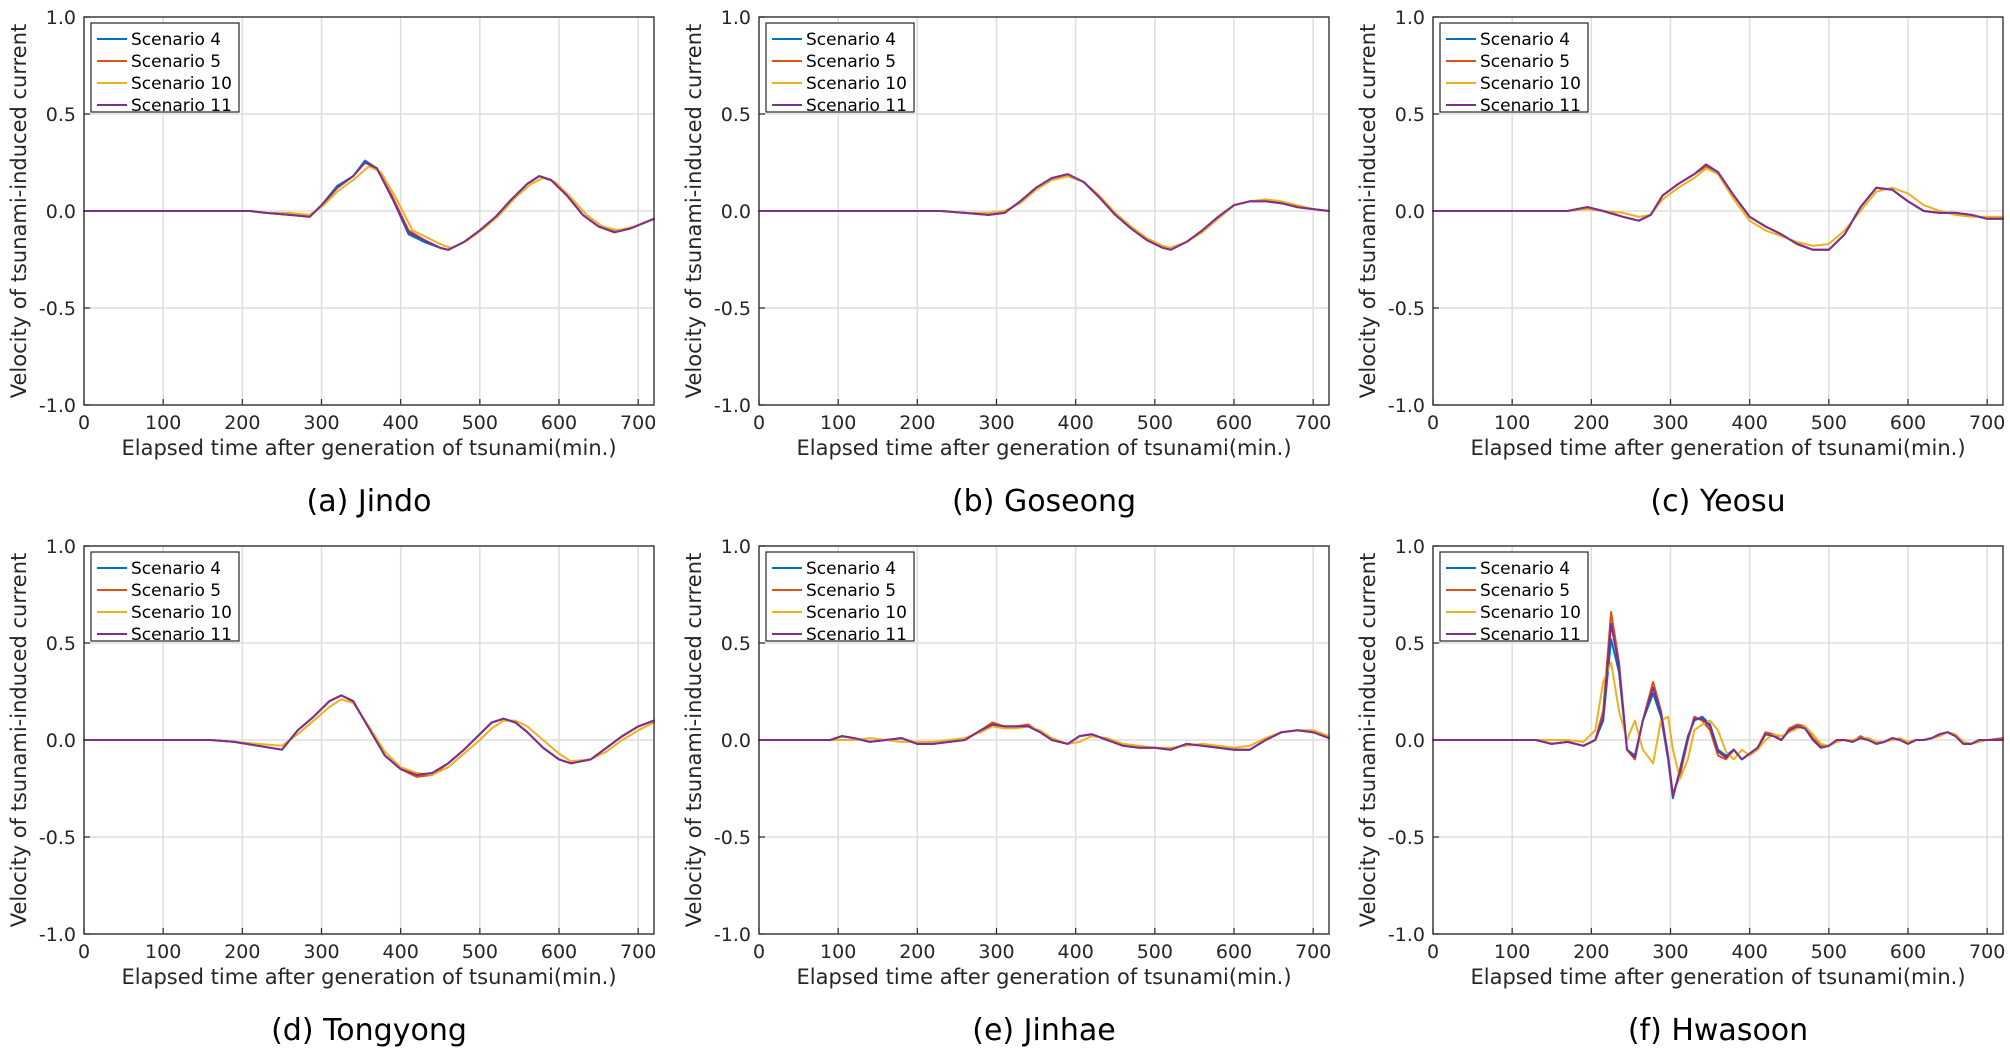 This screenshot has height=1048, width=2010. What do you see at coordinates (1718, 1030) in the screenshot?
I see `panel-caption: (f) Hwasoon` at bounding box center [1718, 1030].